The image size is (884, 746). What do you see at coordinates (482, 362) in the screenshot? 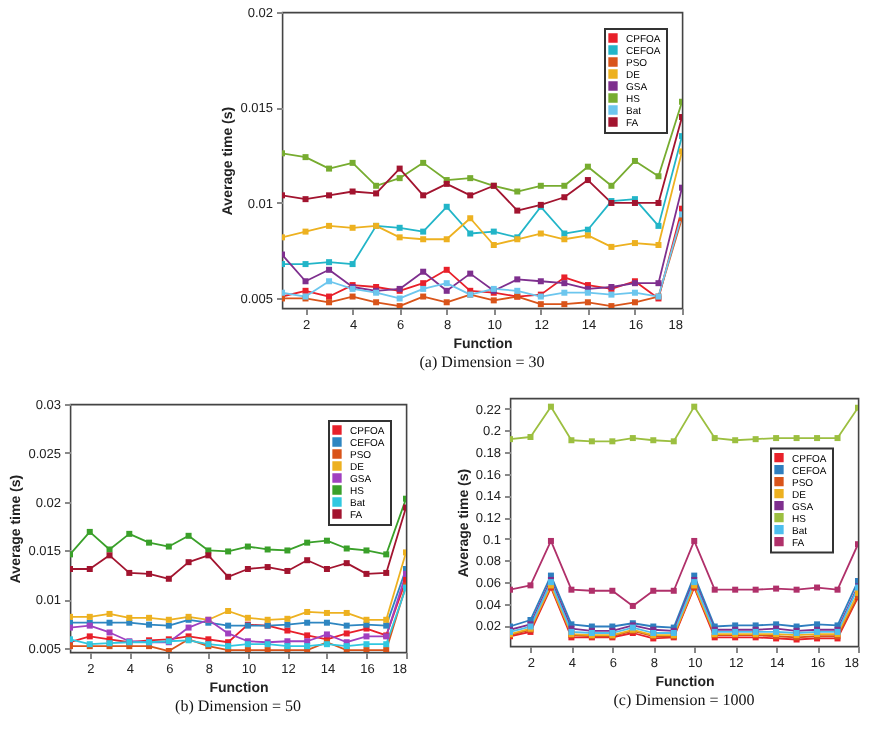
I see `text: (a) Dimension = 30` at bounding box center [482, 362].